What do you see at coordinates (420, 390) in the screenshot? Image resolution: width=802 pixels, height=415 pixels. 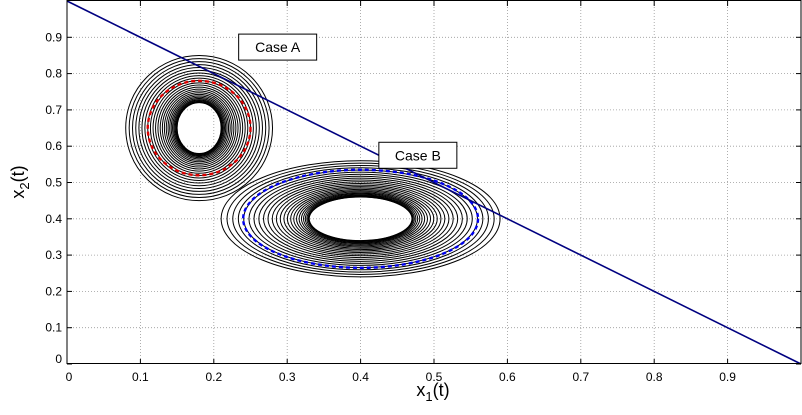 I see `x-axis-label-main: x` at bounding box center [420, 390].